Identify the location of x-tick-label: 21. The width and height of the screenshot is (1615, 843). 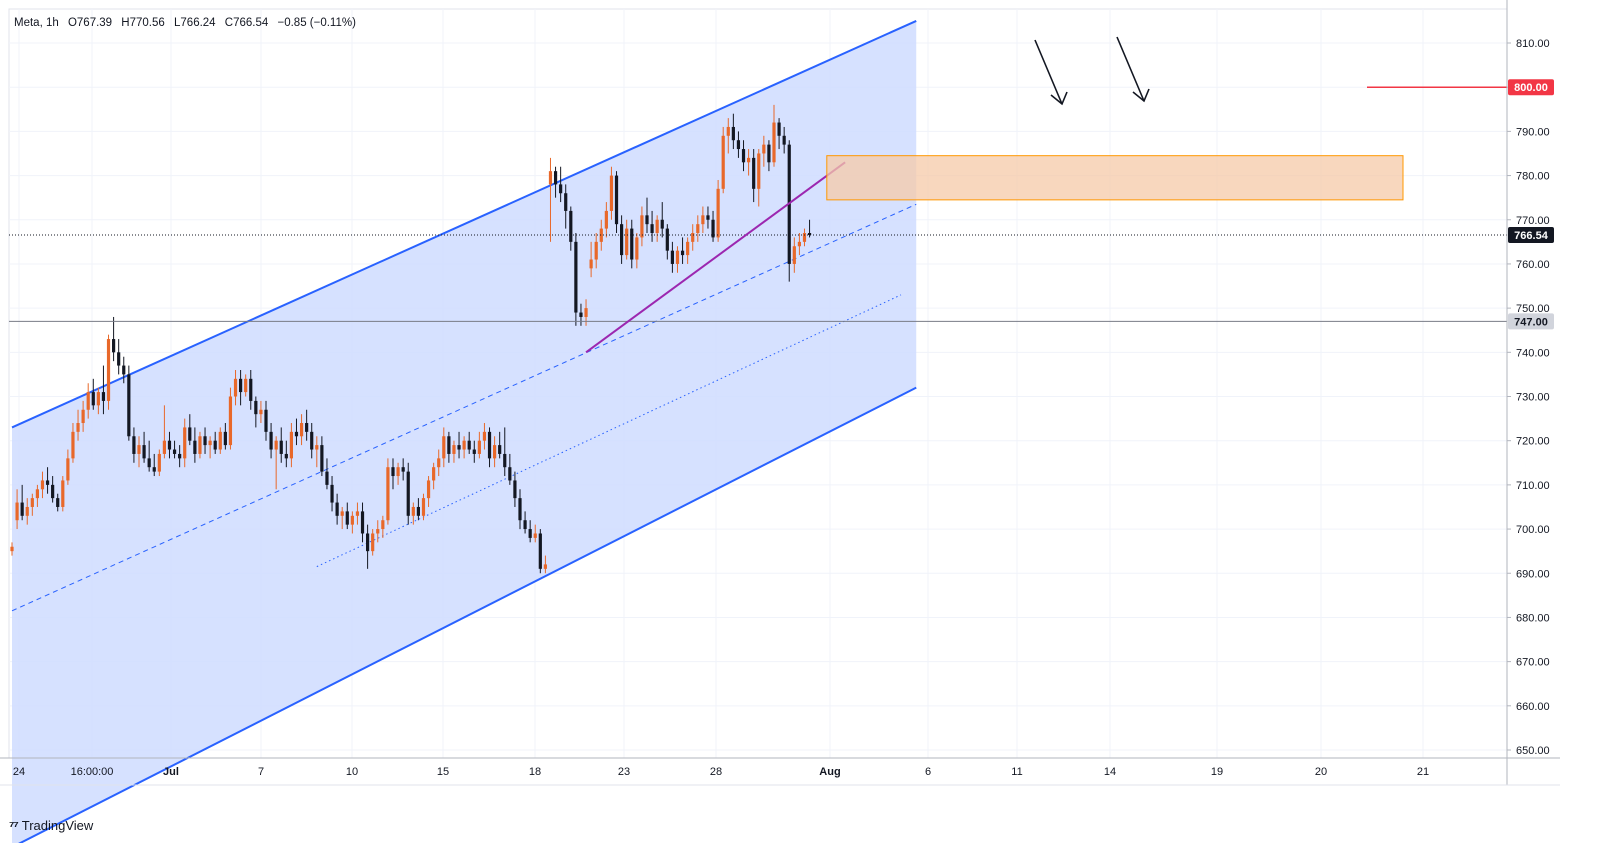
(1423, 772).